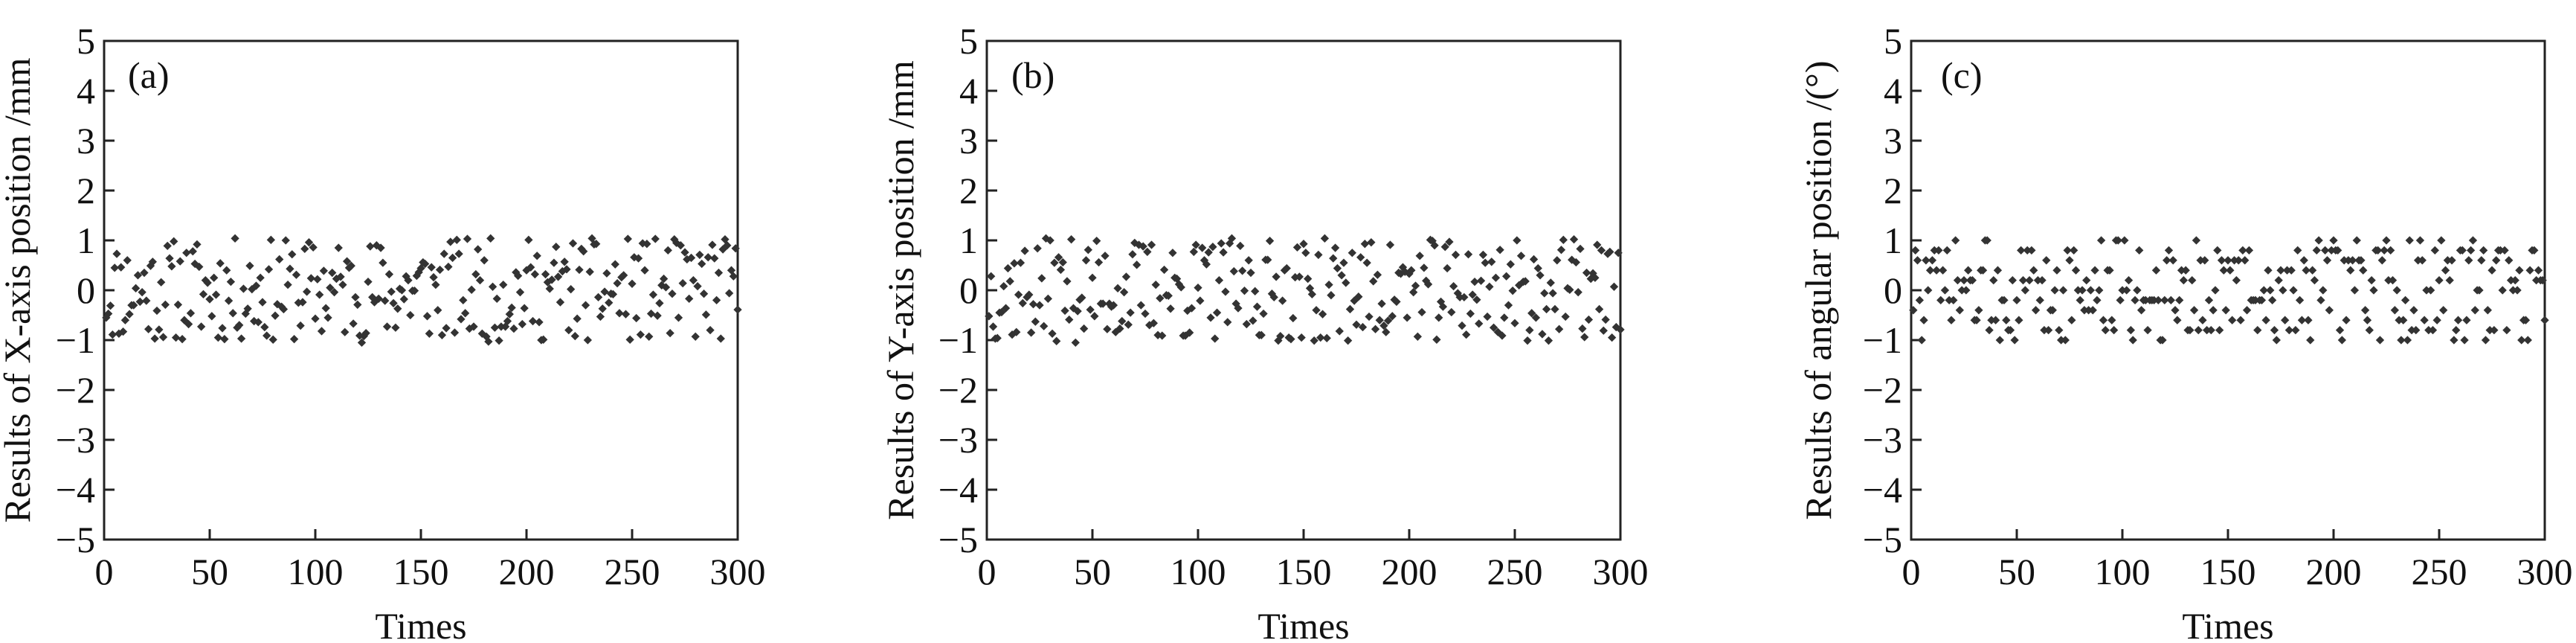 The height and width of the screenshot is (643, 2576). What do you see at coordinates (1409, 571) in the screenshot?
I see `x-tick-label: 200` at bounding box center [1409, 571].